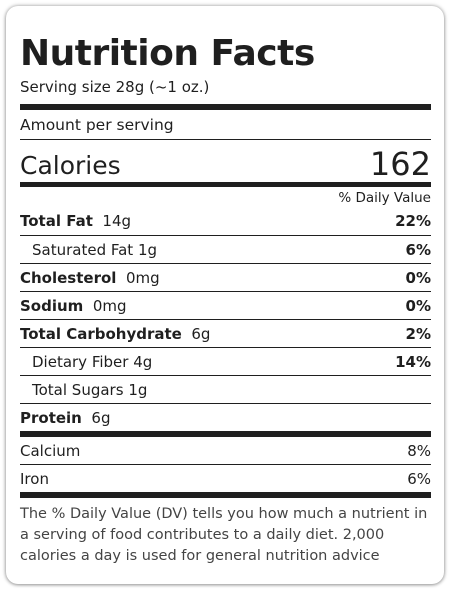 The width and height of the screenshot is (451, 594). I want to click on nutrient-row-dietary-fiber: Dietary Fiber 4g 14%, so click(225, 361).